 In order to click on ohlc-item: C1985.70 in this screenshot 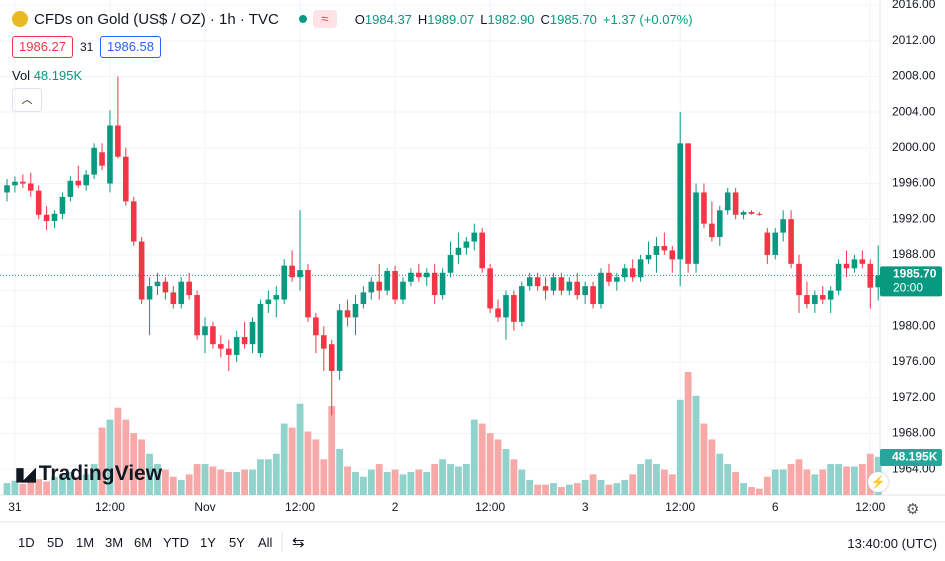, I will do `click(569, 19)`.